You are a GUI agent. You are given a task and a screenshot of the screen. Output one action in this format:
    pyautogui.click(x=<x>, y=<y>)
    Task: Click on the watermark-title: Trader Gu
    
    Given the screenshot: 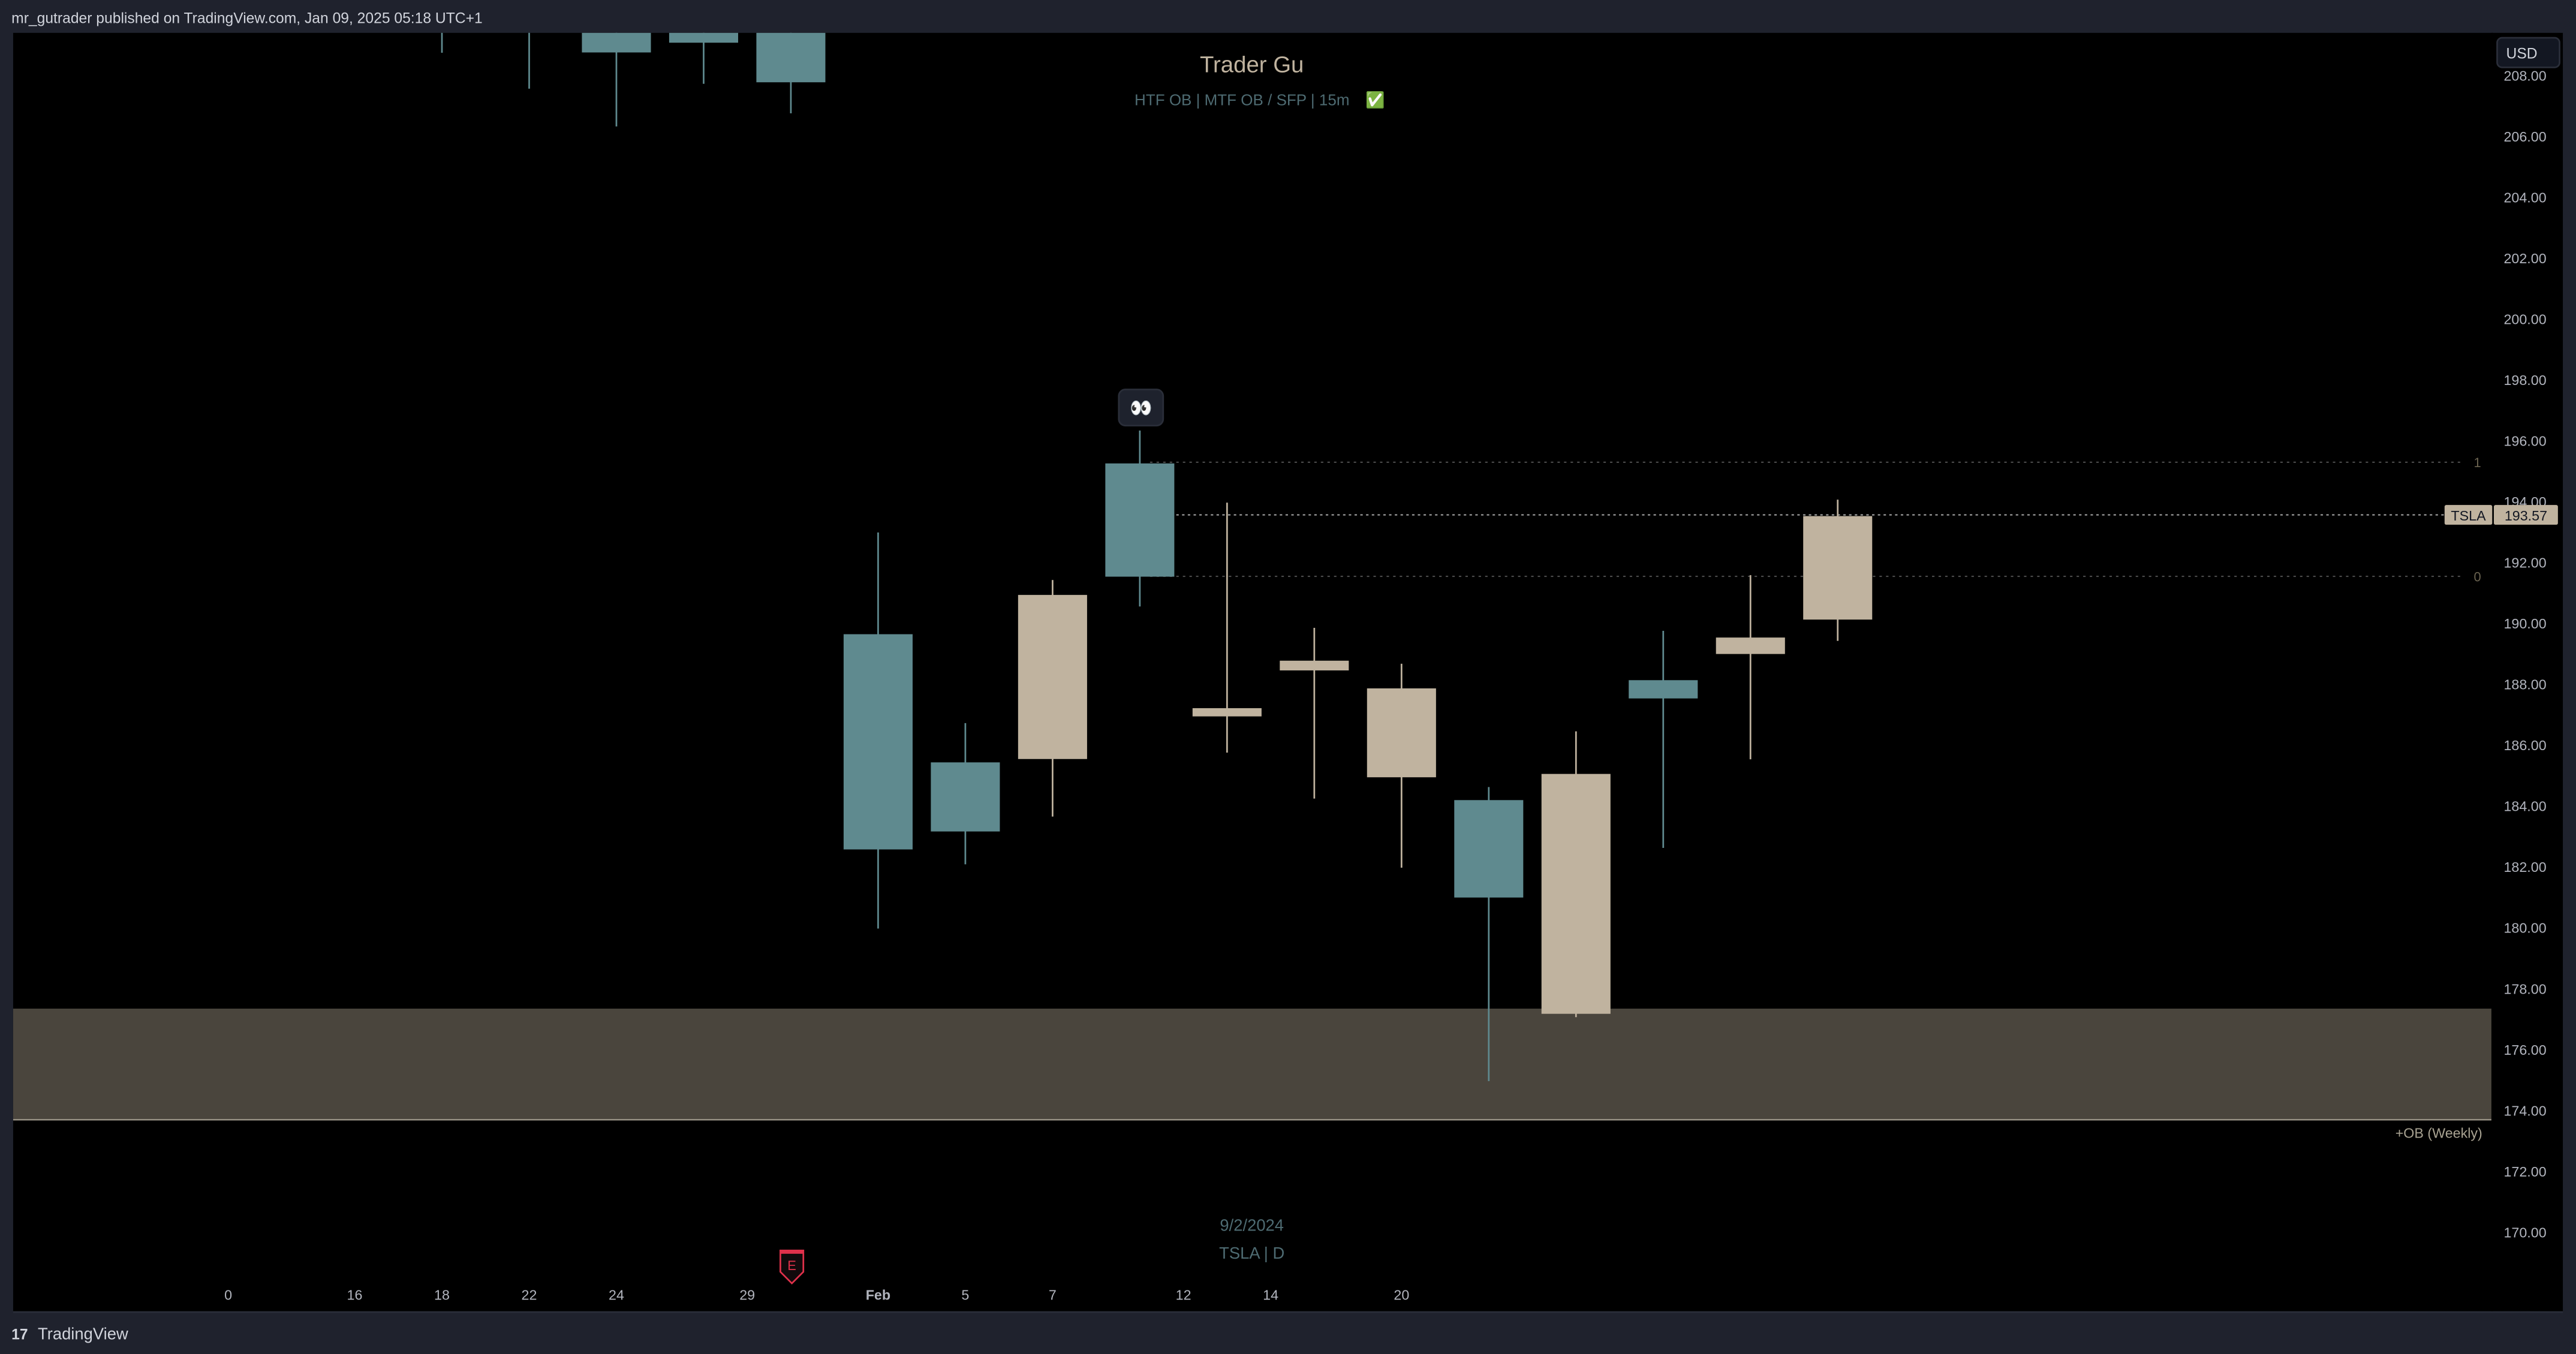 What is the action you would take?
    pyautogui.click(x=1252, y=65)
    